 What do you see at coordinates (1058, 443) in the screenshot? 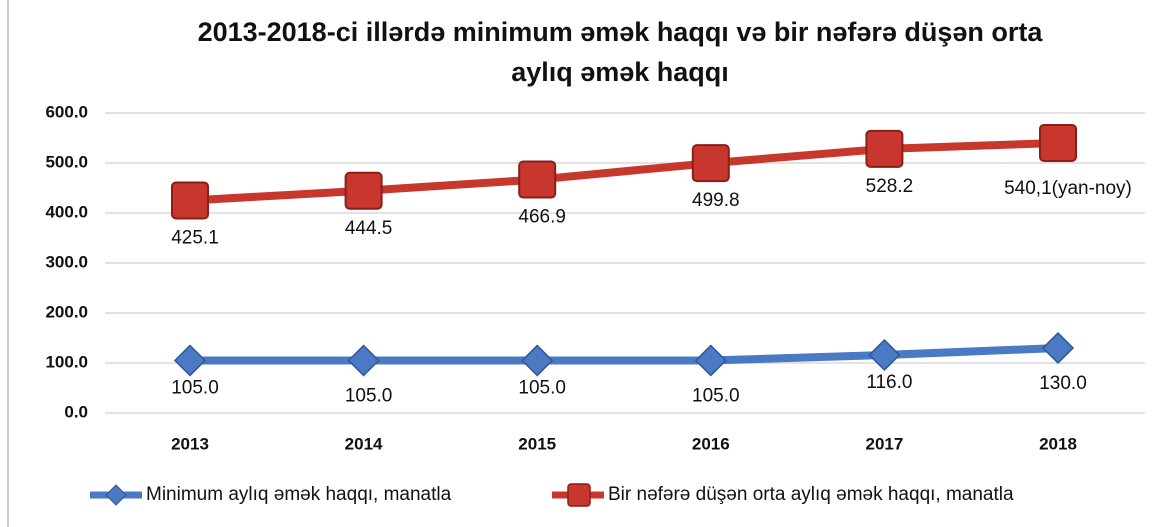
I see `x-tick-label: 2018` at bounding box center [1058, 443].